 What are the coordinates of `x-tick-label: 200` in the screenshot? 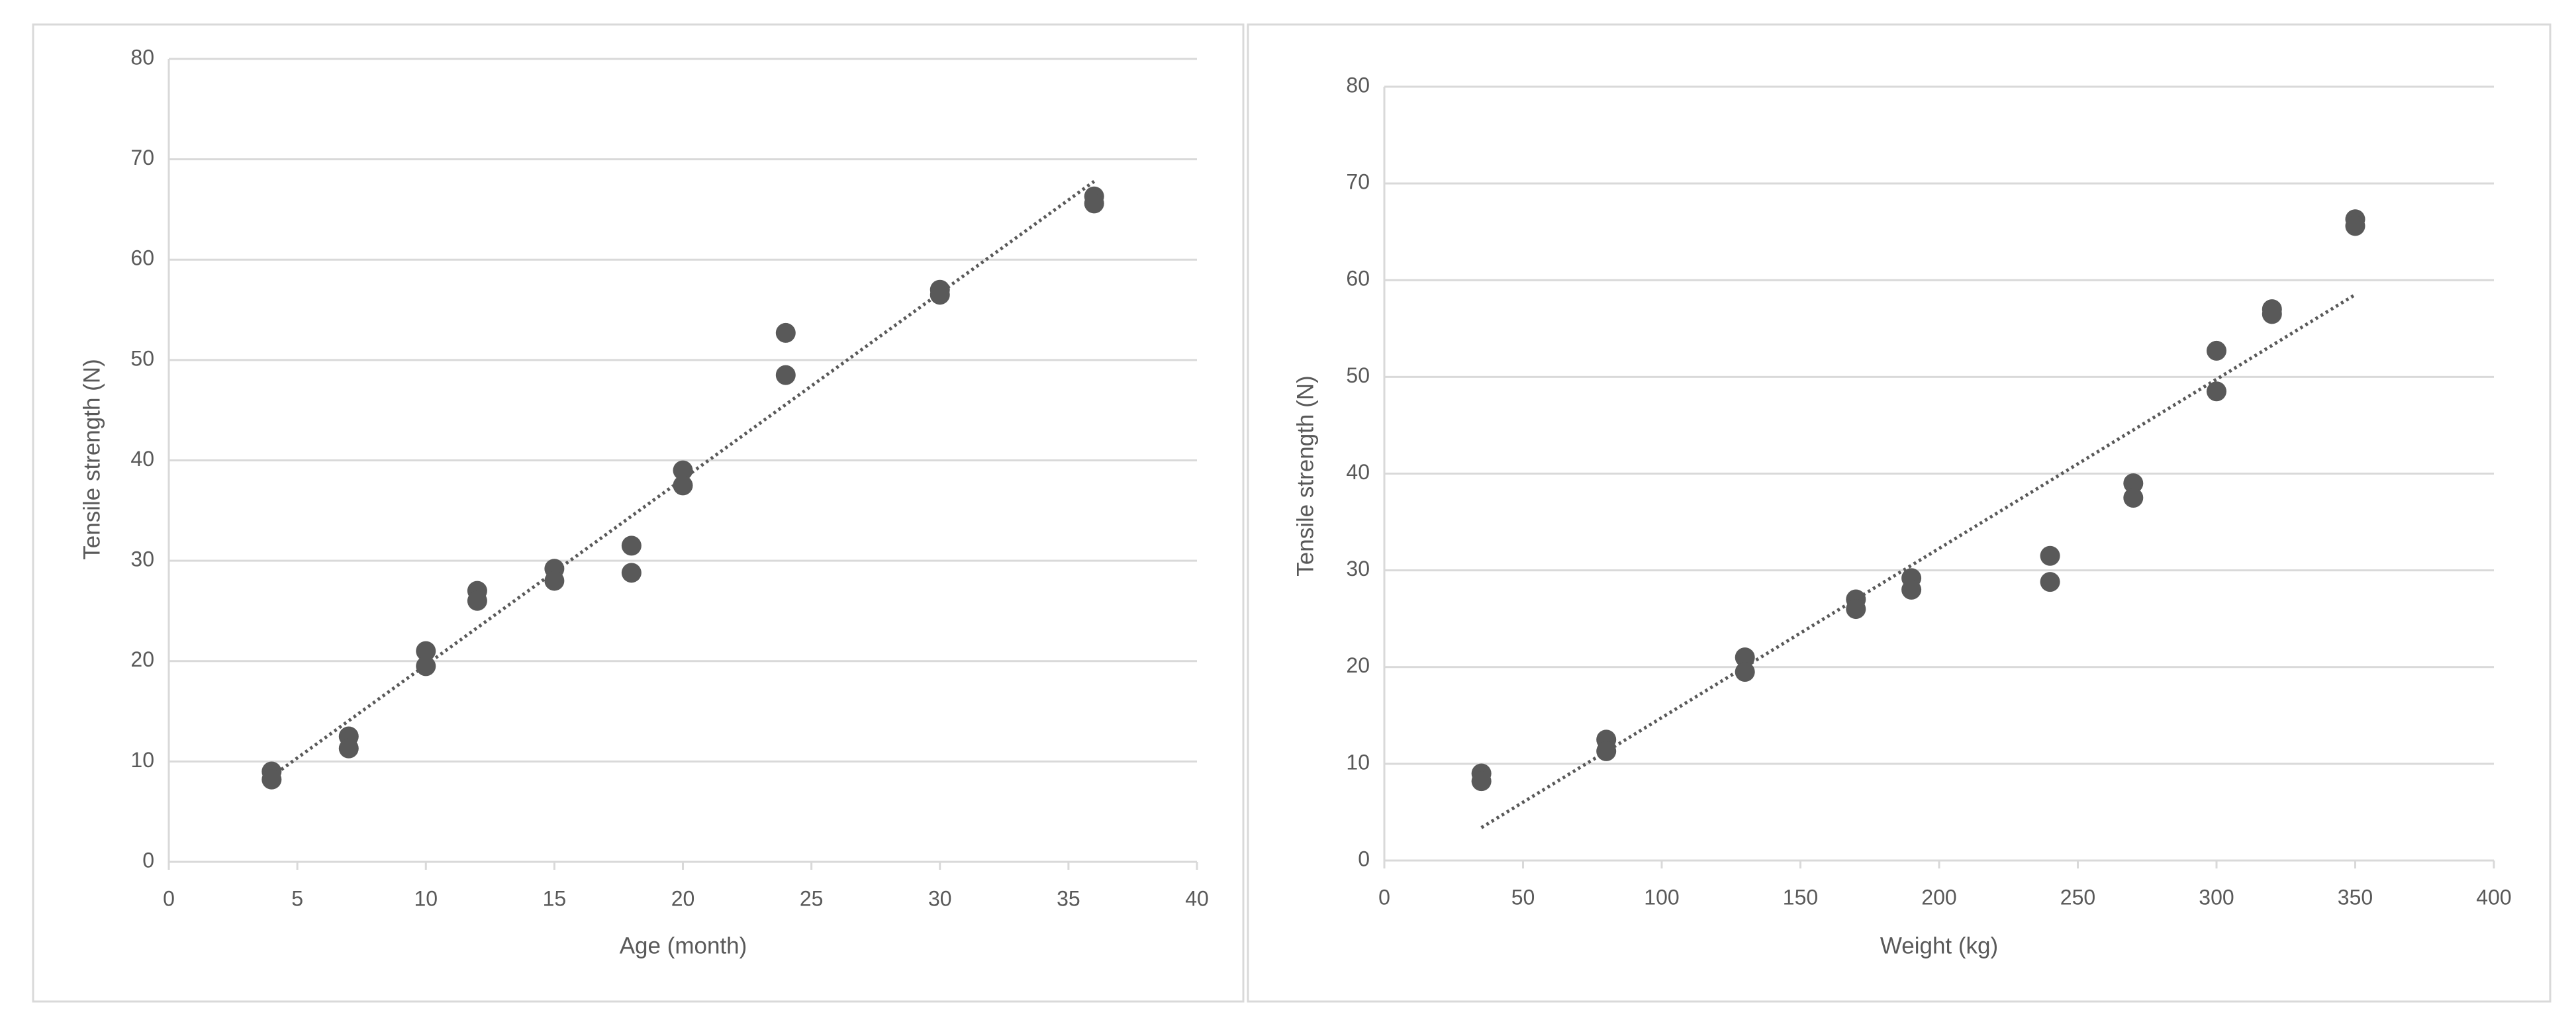 It's located at (1938, 897).